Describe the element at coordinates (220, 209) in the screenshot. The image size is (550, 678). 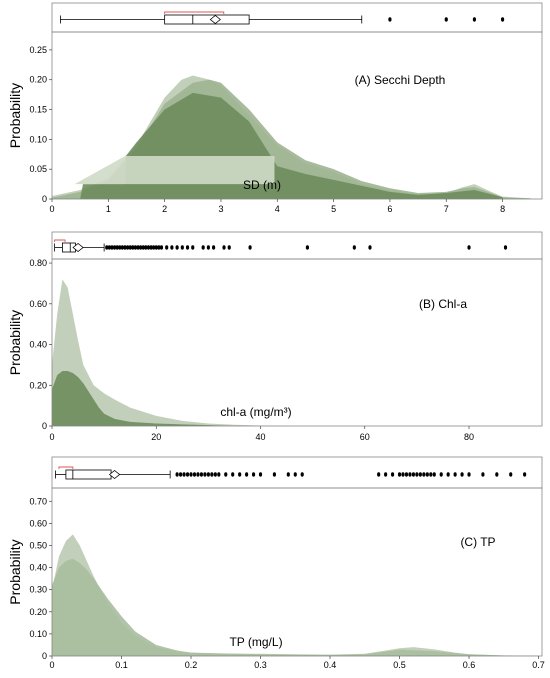
I see `x-tick-label: 3` at that location.